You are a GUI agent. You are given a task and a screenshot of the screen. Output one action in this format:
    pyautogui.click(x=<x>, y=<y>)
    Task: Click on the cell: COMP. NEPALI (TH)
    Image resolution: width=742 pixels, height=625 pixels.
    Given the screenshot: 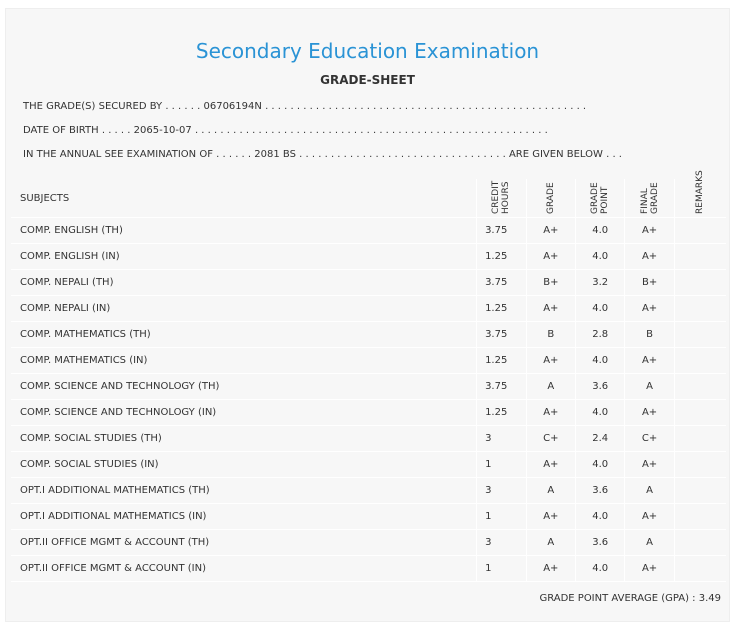 What is the action you would take?
    pyautogui.click(x=244, y=282)
    